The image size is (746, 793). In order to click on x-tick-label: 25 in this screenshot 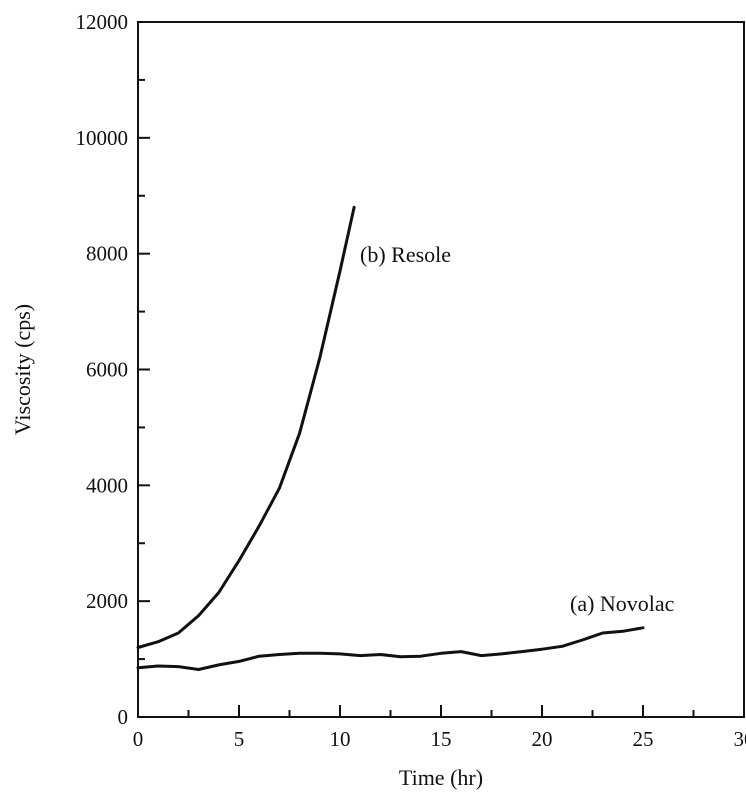, I will do `click(643, 739)`.